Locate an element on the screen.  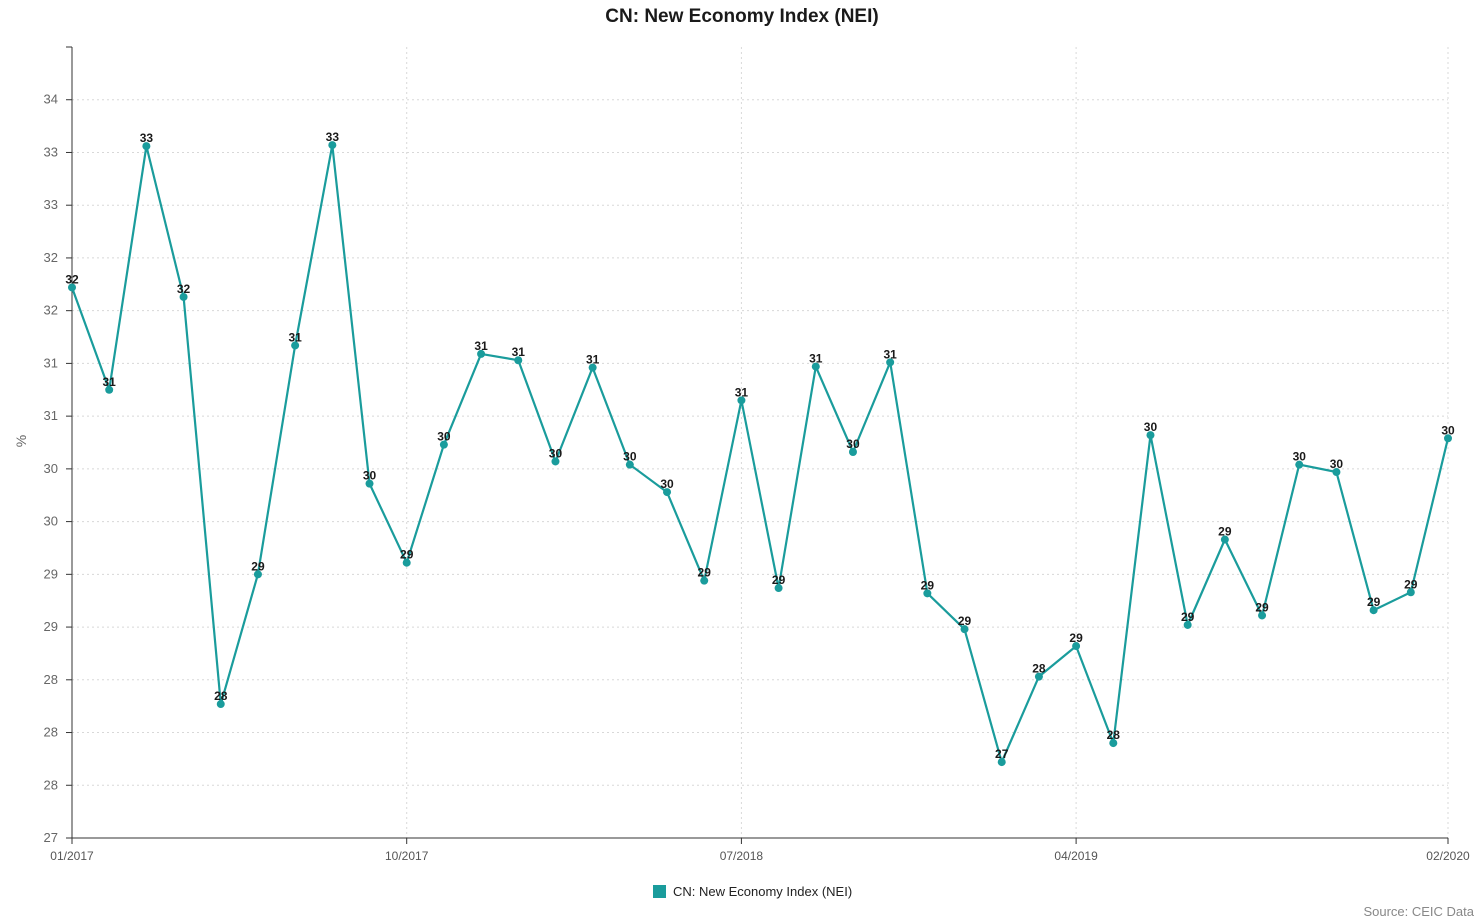
x-tick-label: 07/2018 is located at coordinates (742, 856).